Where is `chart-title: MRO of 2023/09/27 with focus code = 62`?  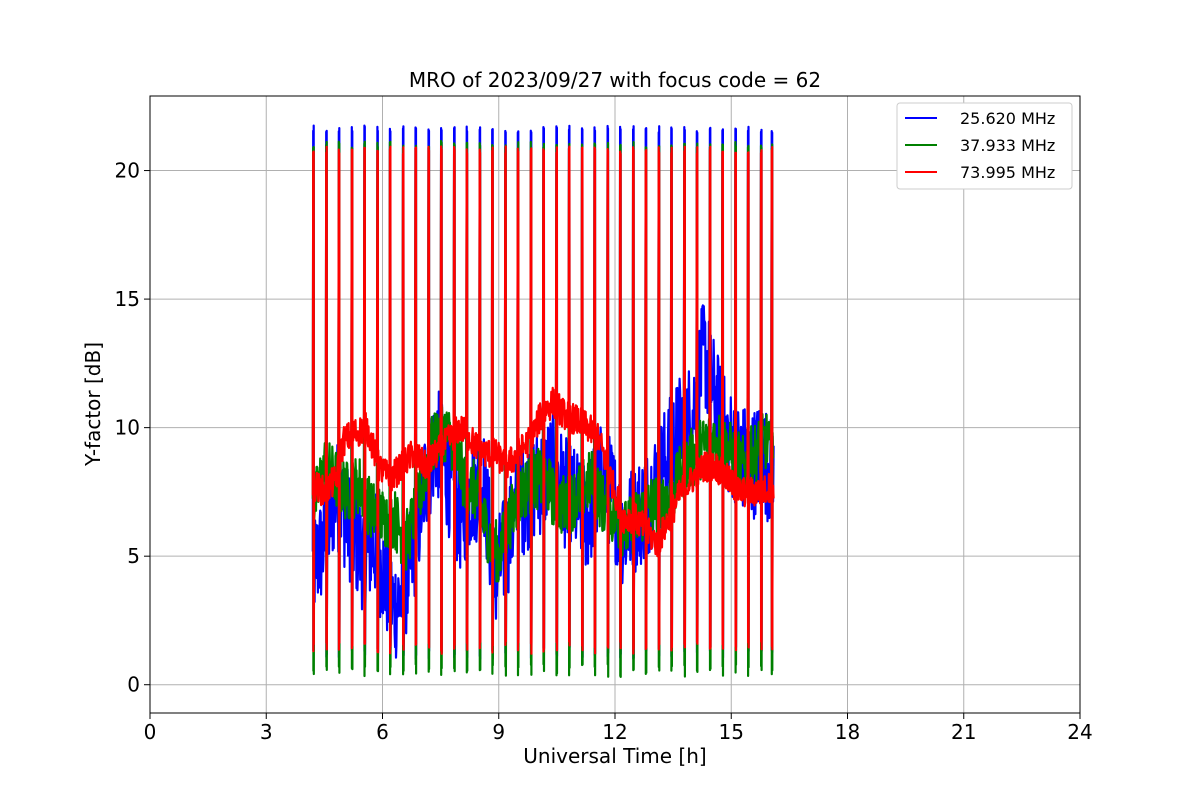 chart-title: MRO of 2023/09/27 with focus code = 62 is located at coordinates (615, 80).